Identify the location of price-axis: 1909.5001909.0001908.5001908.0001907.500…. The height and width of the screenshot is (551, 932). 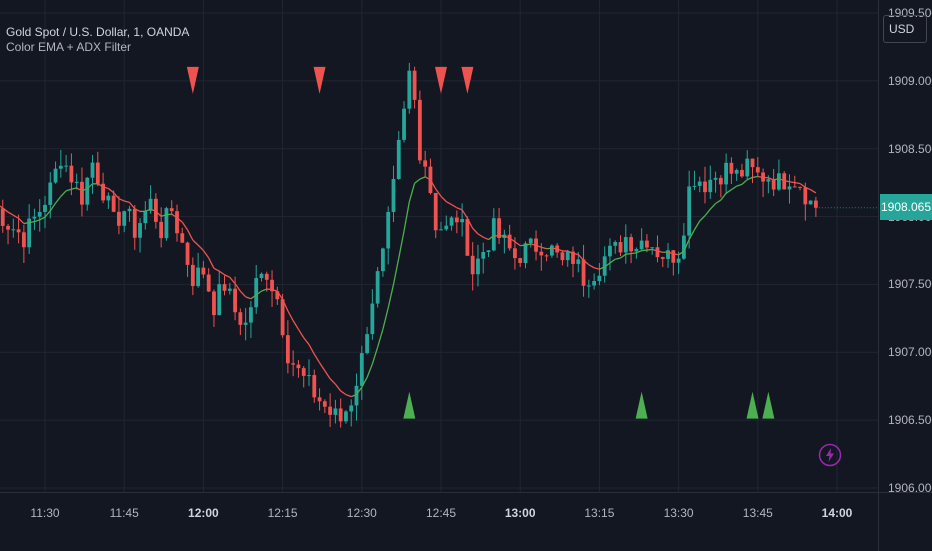
(905, 246).